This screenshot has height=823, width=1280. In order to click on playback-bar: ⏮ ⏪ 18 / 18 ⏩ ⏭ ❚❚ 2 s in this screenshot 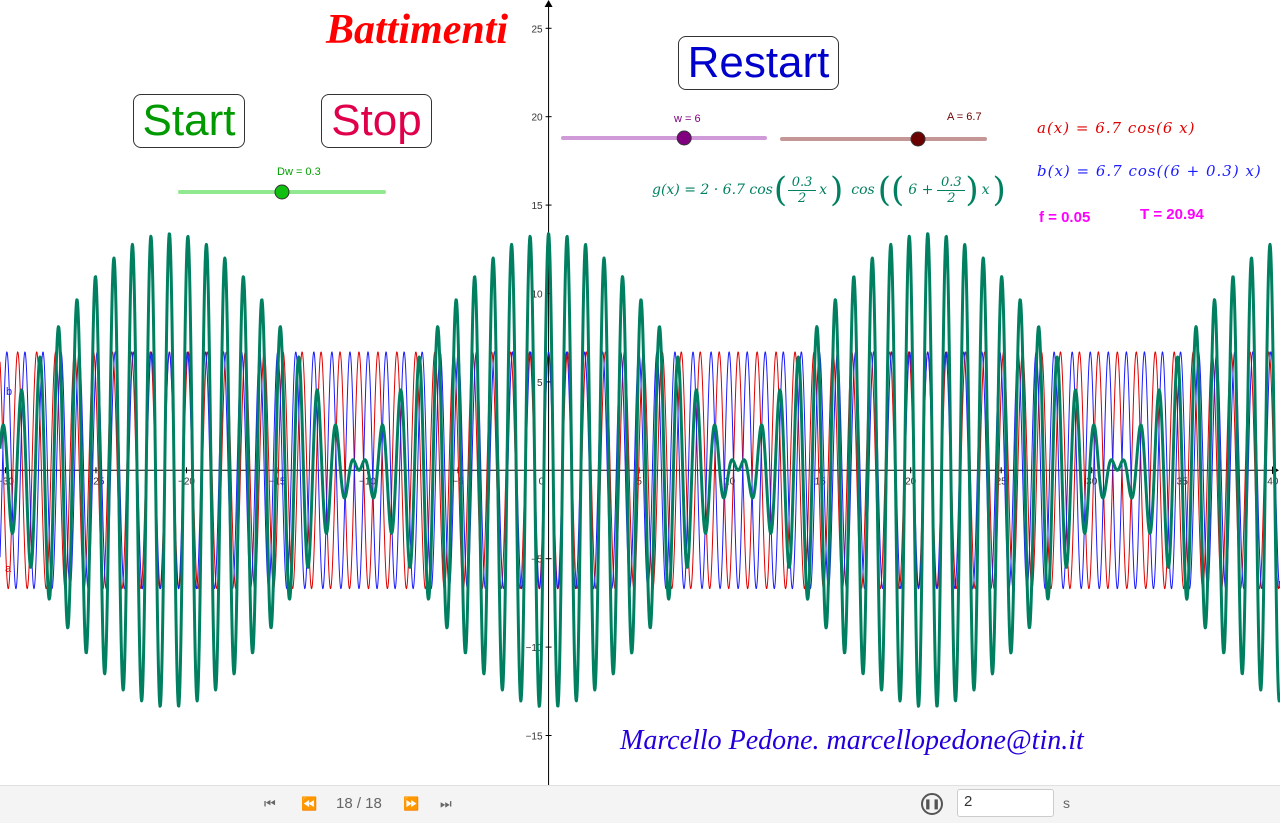, I will do `click(640, 804)`.